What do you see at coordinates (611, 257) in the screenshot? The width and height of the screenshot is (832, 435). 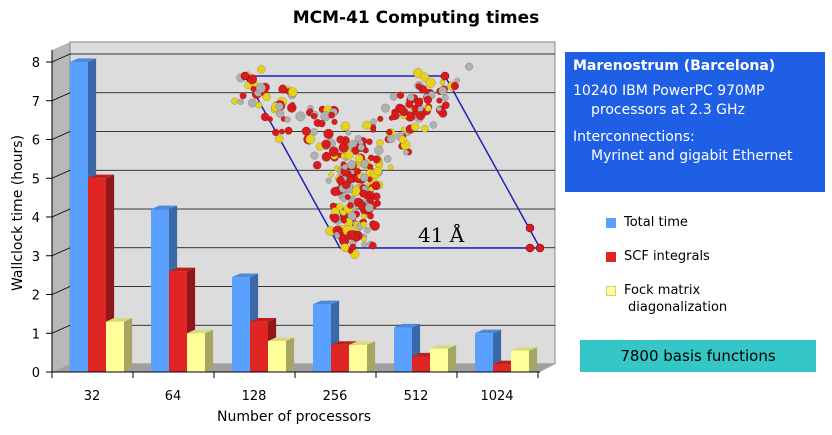 I see `legend-swatch-scf-integrals` at bounding box center [611, 257].